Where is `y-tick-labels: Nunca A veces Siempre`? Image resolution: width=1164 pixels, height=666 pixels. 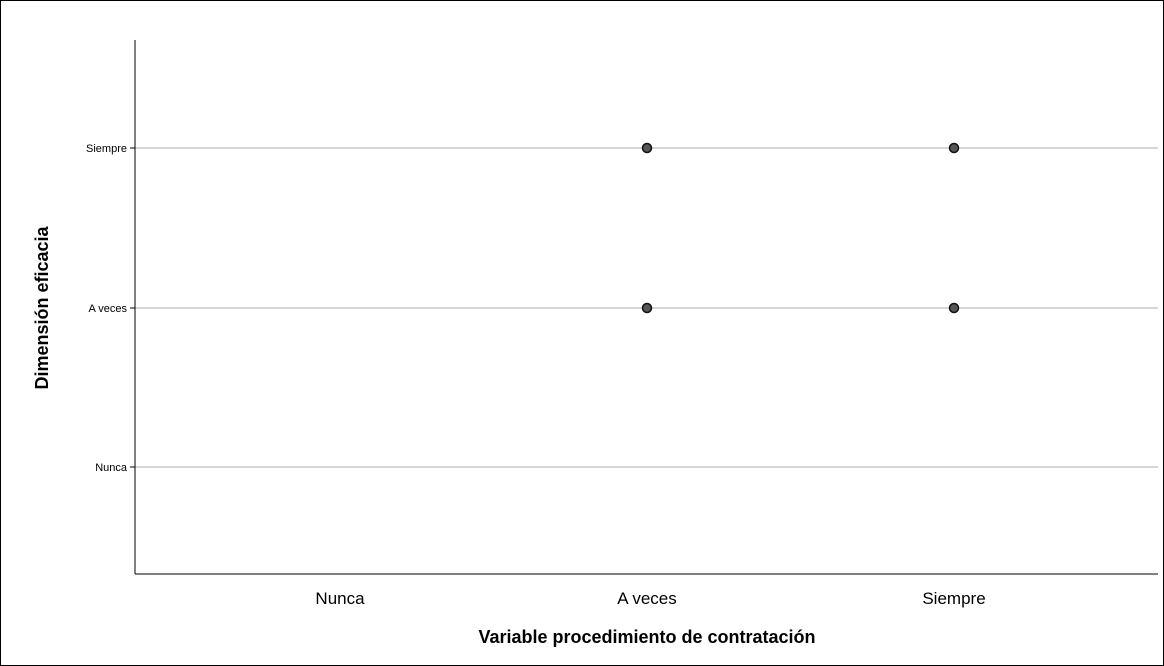 y-tick-labels: Nunca A veces Siempre is located at coordinates (110, 308).